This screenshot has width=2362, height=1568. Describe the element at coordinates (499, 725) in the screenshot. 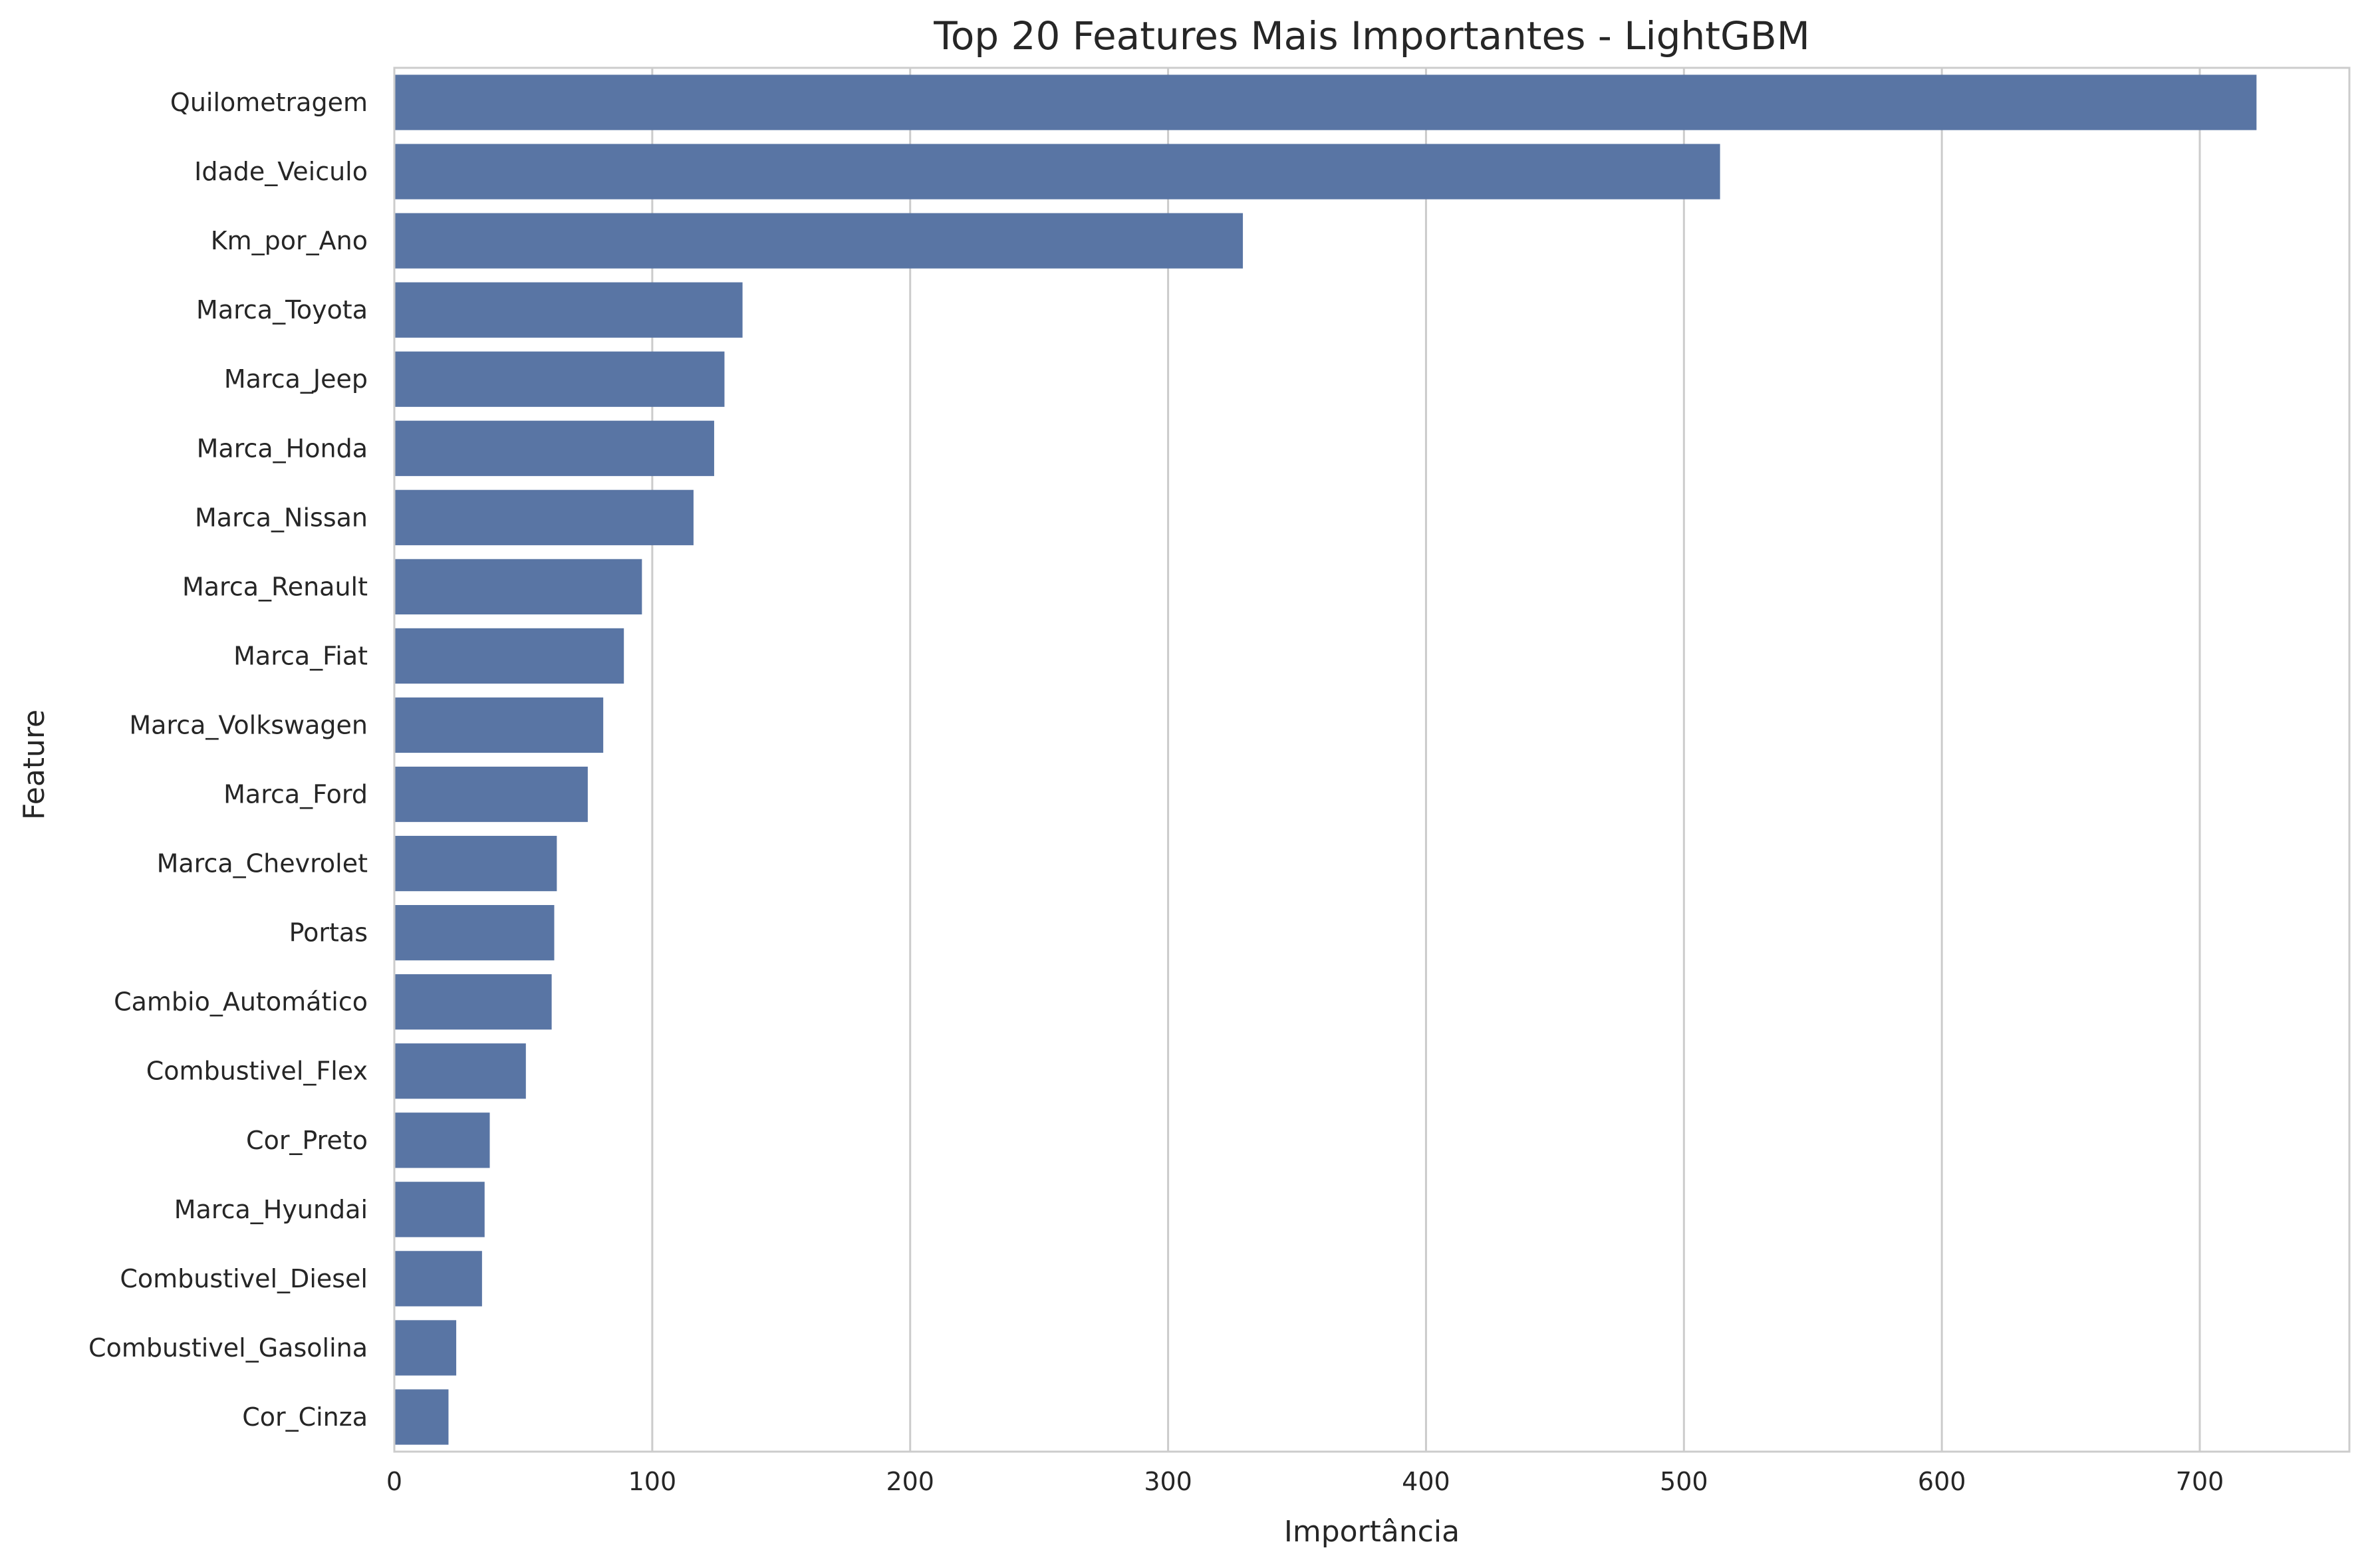

I see `bar-marca-volkswagen` at that location.